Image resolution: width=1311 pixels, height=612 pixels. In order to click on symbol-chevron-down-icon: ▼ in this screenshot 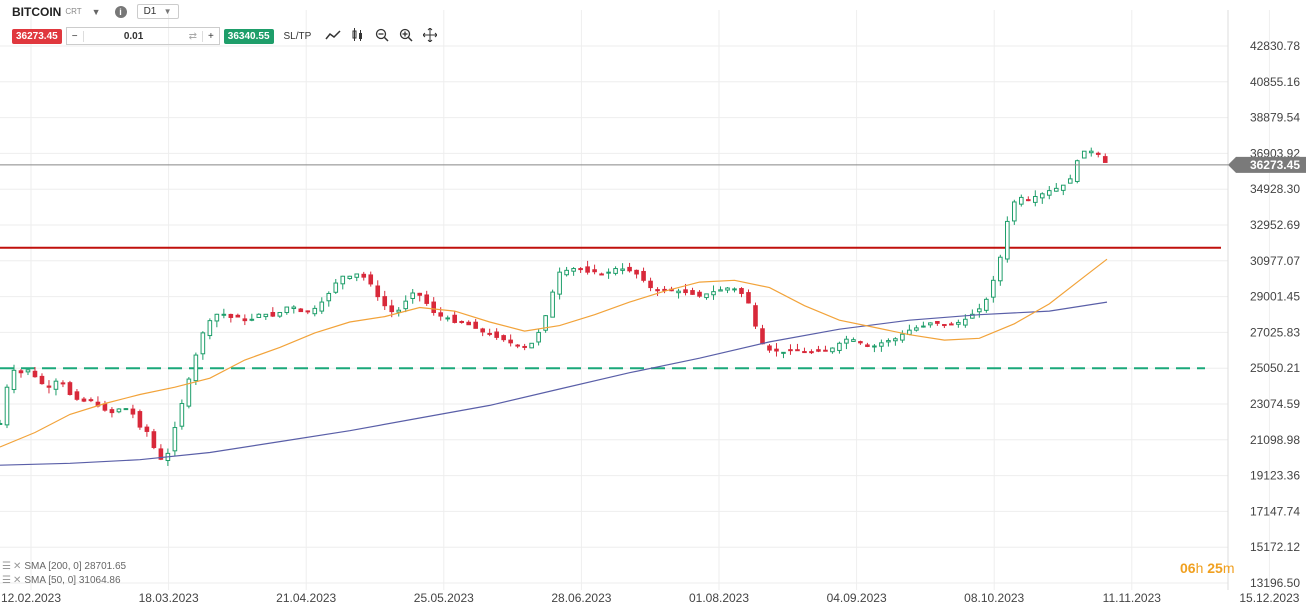, I will do `click(96, 11)`.